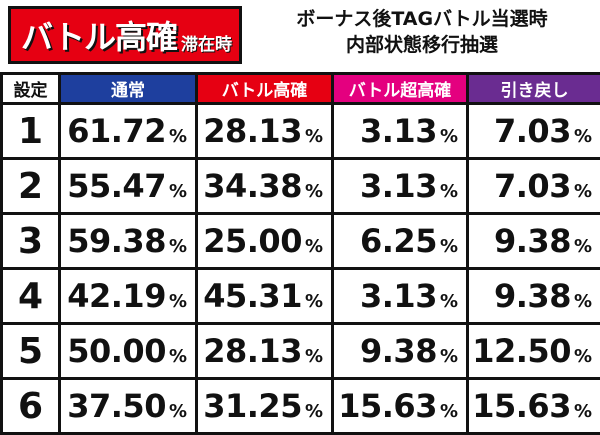  Describe the element at coordinates (31, 241) in the screenshot. I see `setting-number: 3` at that location.